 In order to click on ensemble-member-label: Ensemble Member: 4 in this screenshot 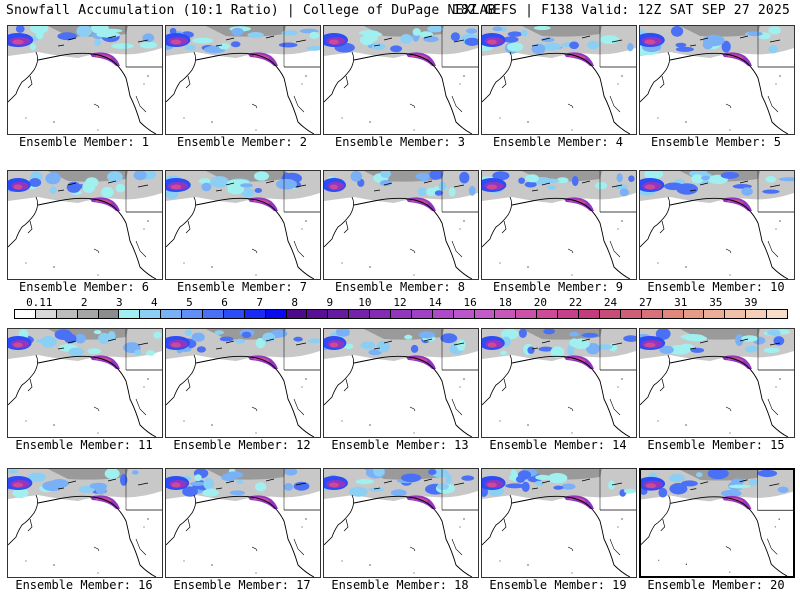, I will do `click(558, 142)`.